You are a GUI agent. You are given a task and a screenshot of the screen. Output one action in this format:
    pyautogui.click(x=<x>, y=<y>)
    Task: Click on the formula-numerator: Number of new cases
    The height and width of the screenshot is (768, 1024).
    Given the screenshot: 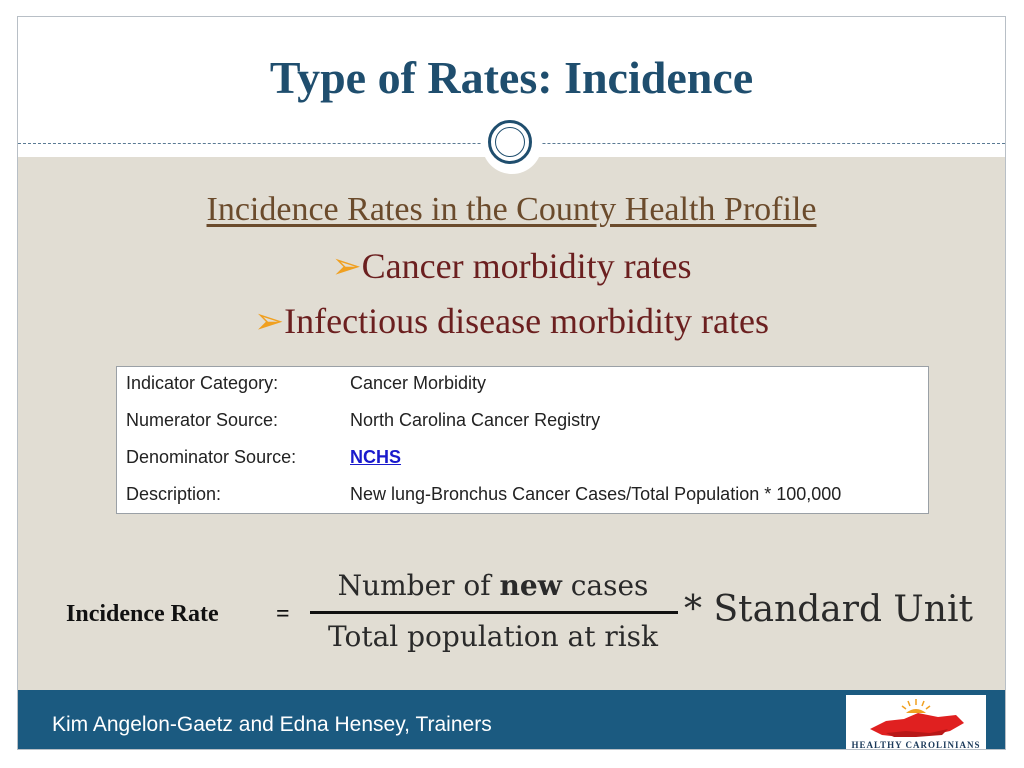 What is the action you would take?
    pyautogui.click(x=493, y=585)
    